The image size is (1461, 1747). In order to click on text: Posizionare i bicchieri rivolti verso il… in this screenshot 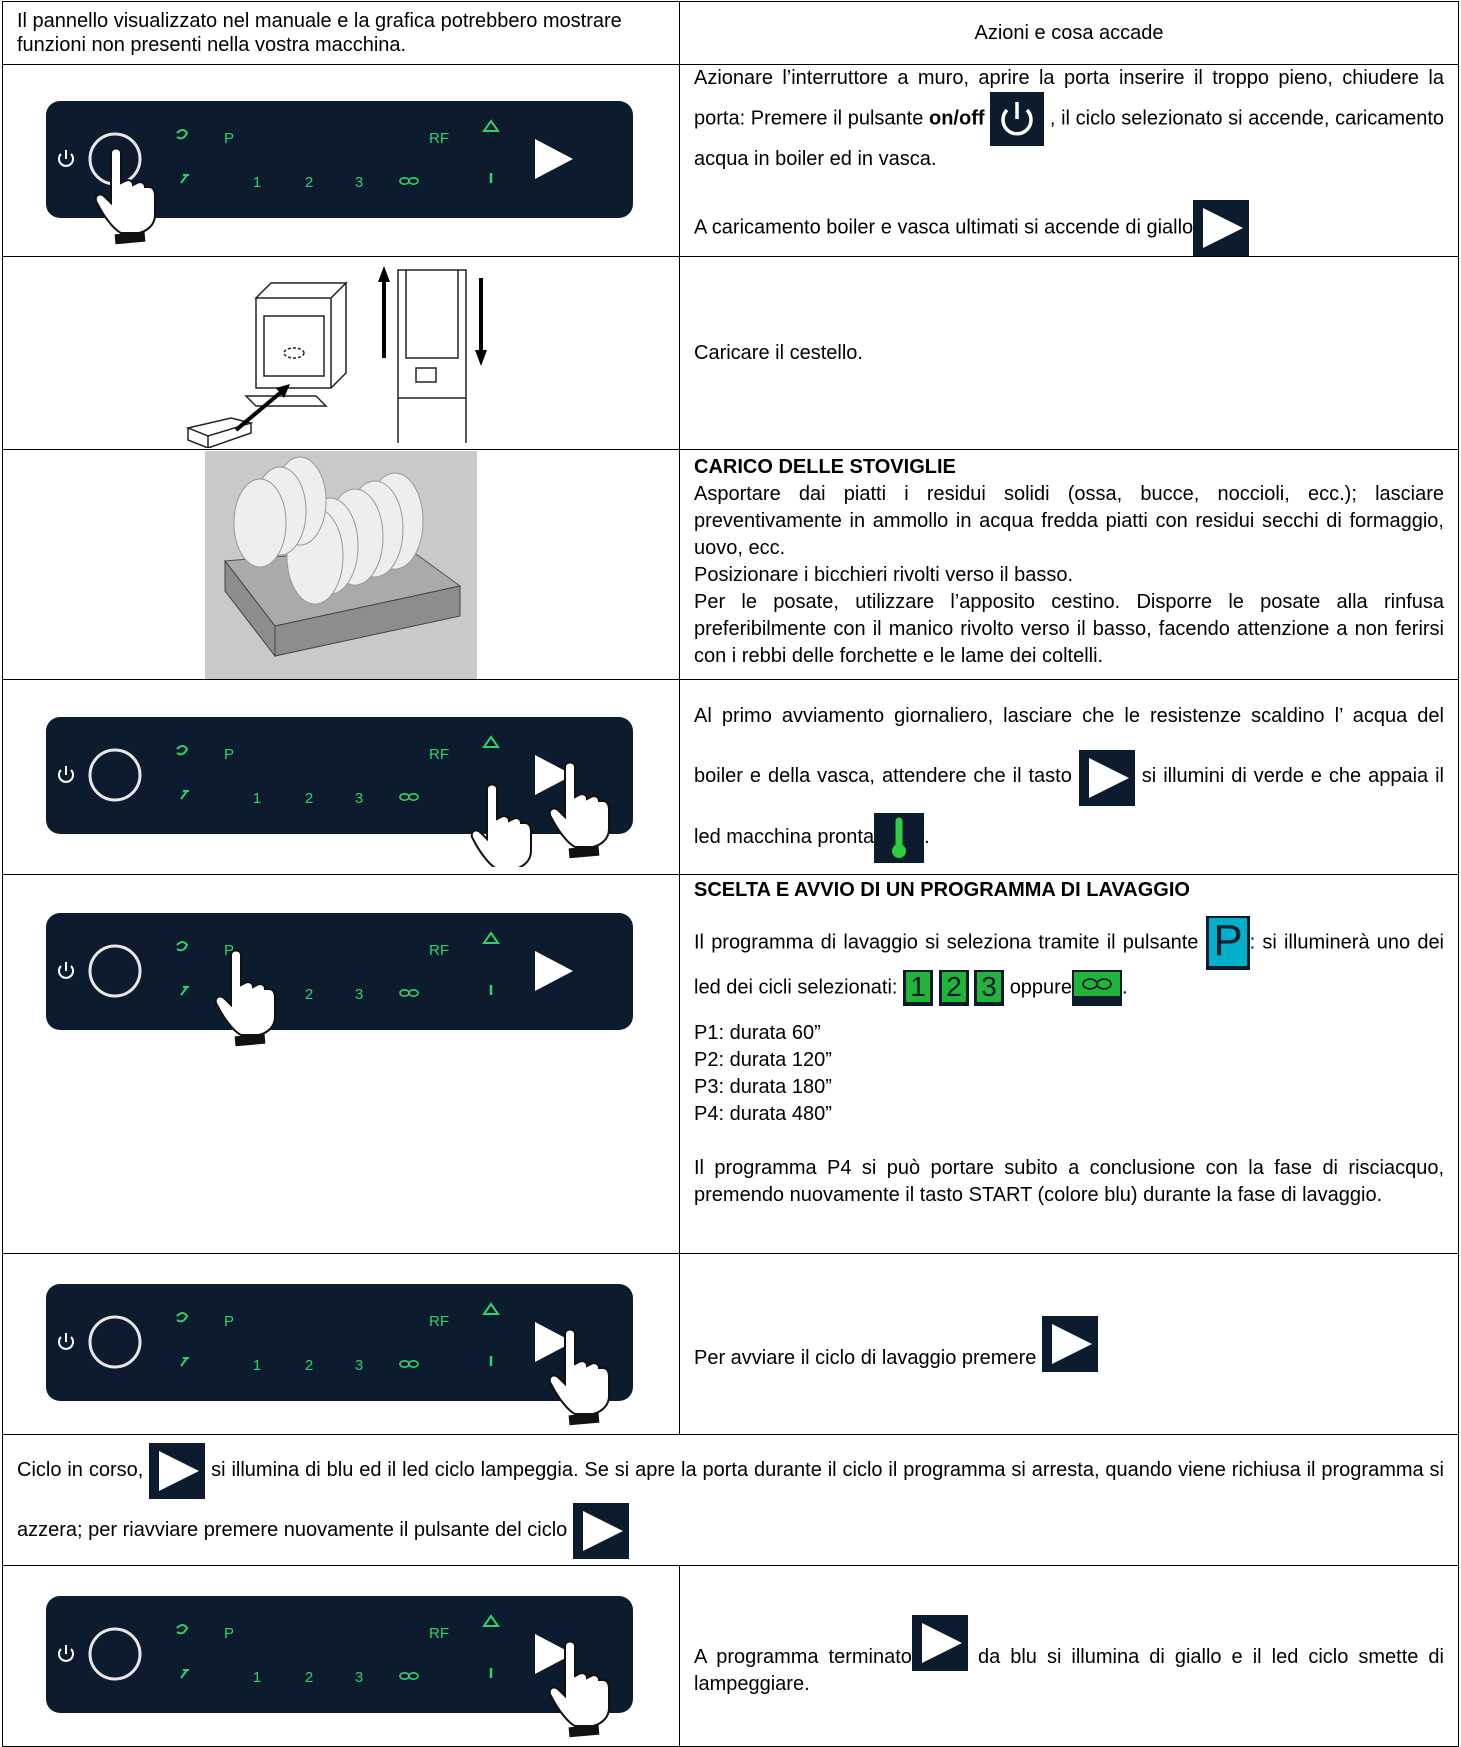, I will do `click(884, 575)`.